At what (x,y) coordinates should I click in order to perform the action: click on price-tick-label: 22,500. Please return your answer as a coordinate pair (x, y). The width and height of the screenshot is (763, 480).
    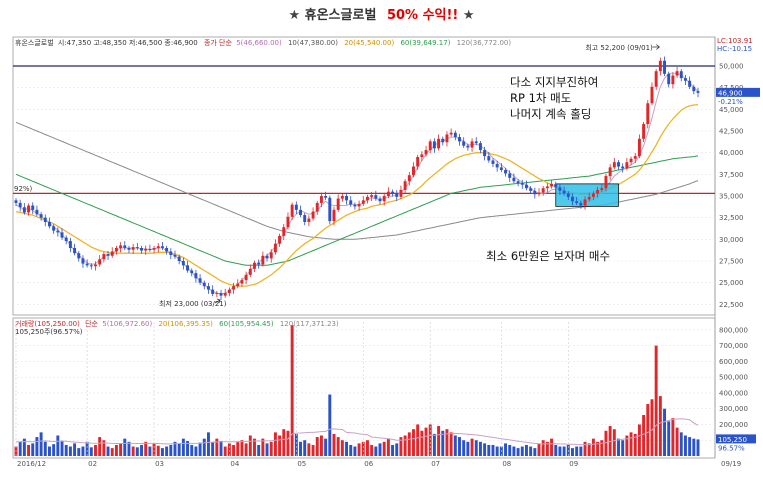
    Looking at the image, I should click on (731, 305).